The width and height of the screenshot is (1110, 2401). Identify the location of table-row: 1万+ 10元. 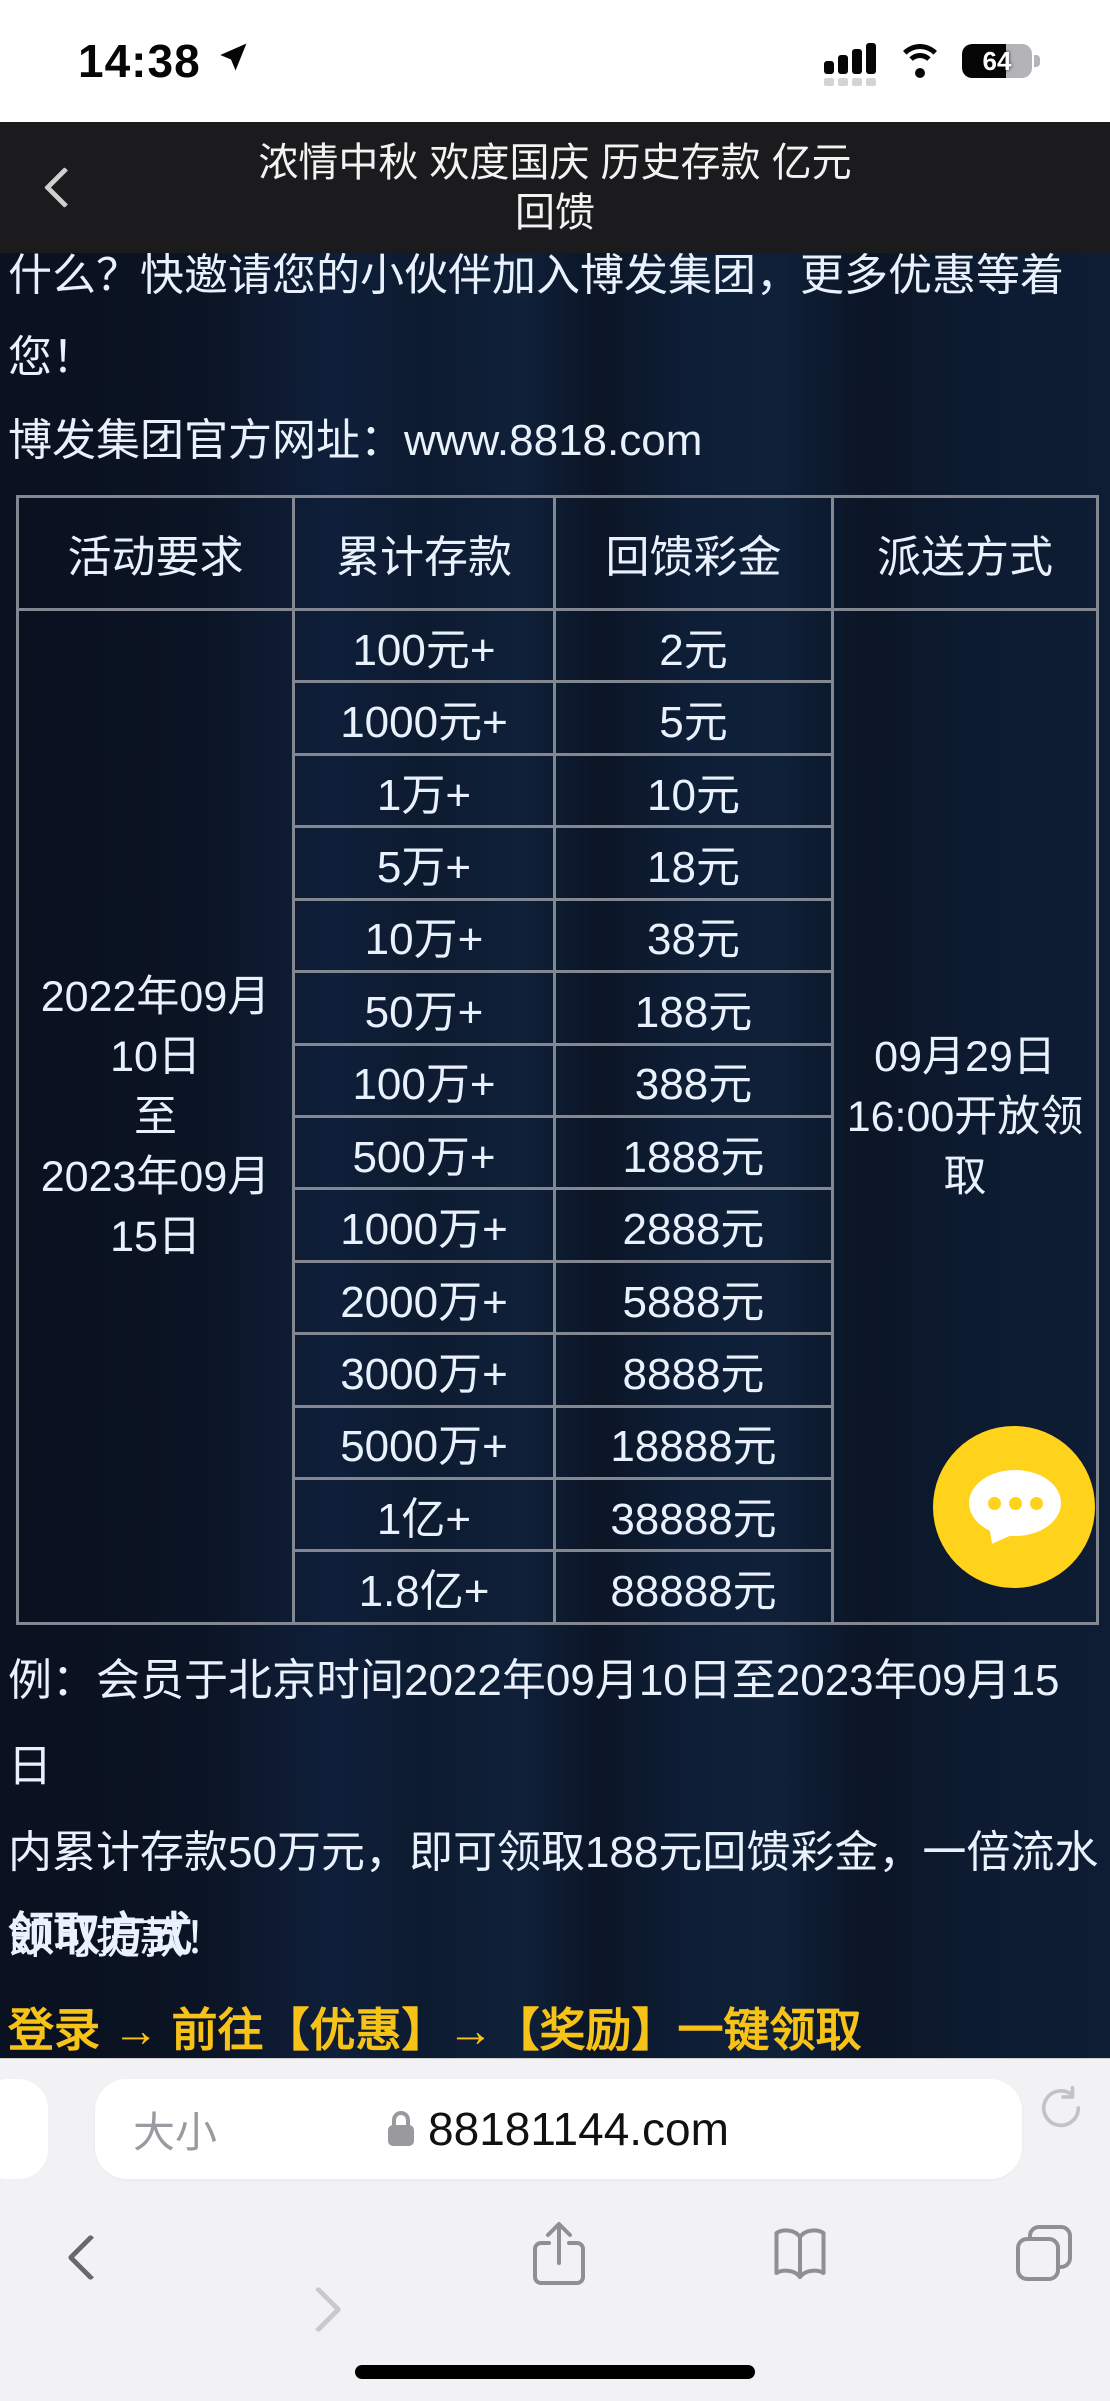
(558, 790).